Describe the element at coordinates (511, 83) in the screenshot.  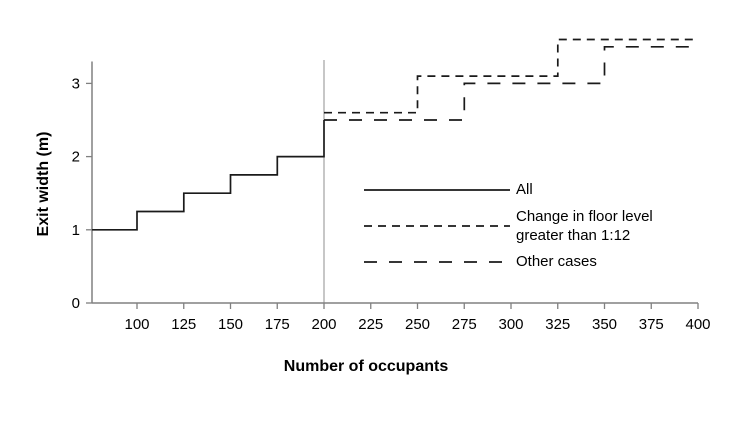
I see `series-line-long-dash` at that location.